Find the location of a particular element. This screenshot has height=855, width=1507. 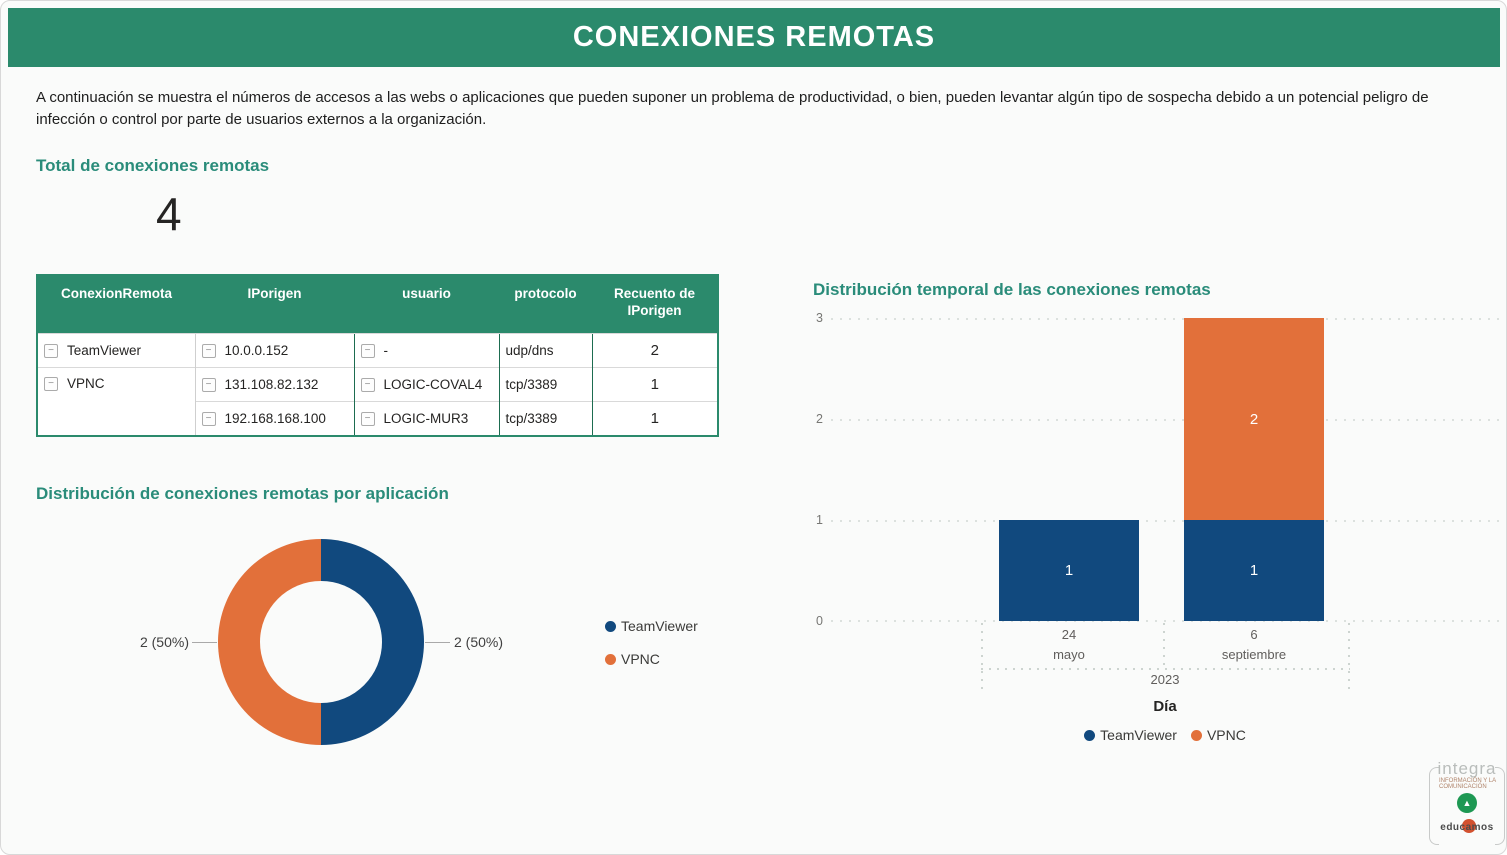

report-header: CONEXIONES REMOTAS is located at coordinates (754, 37).